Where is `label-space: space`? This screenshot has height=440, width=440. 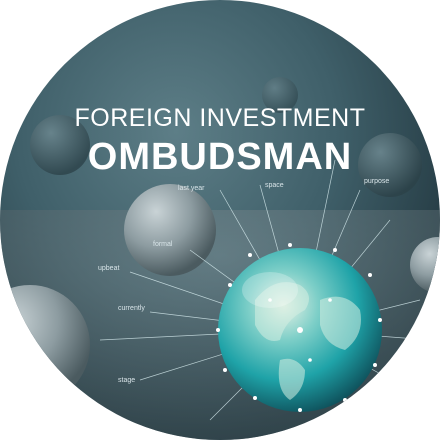 label-space: space is located at coordinates (274, 185).